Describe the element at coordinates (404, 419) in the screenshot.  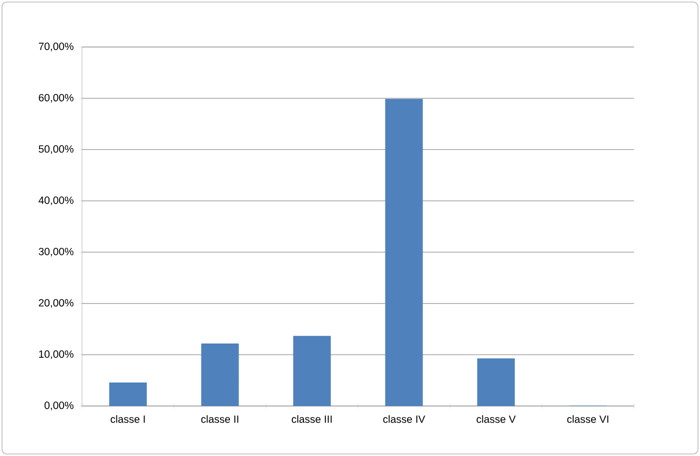
I see `x-tick-label: classe IV` at that location.